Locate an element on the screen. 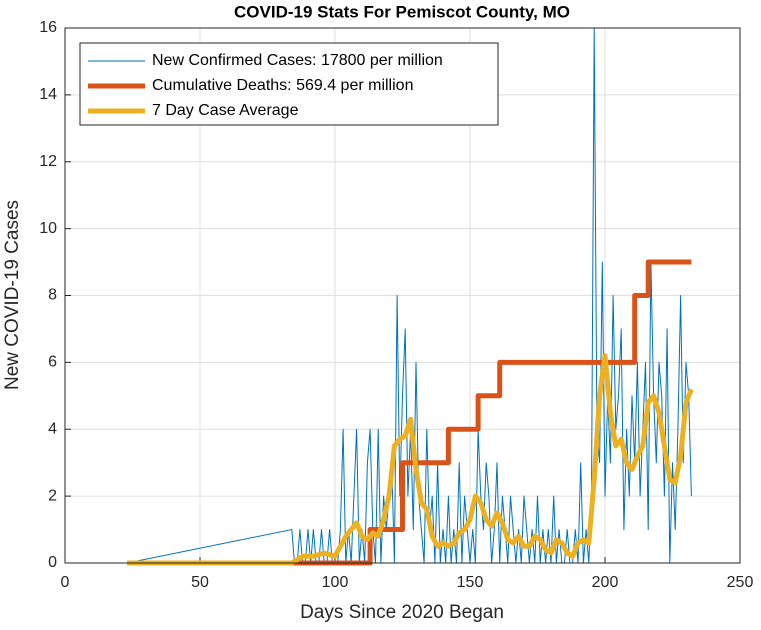 This screenshot has width=761, height=630. legend-box is located at coordinates (289, 84).